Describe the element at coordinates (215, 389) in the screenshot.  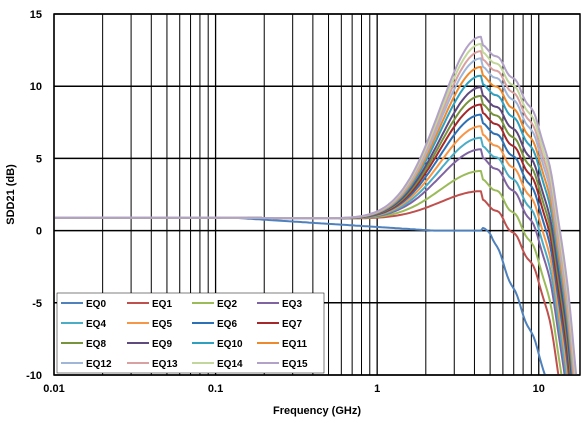
I see `x-tick-label: 0.1` at that location.